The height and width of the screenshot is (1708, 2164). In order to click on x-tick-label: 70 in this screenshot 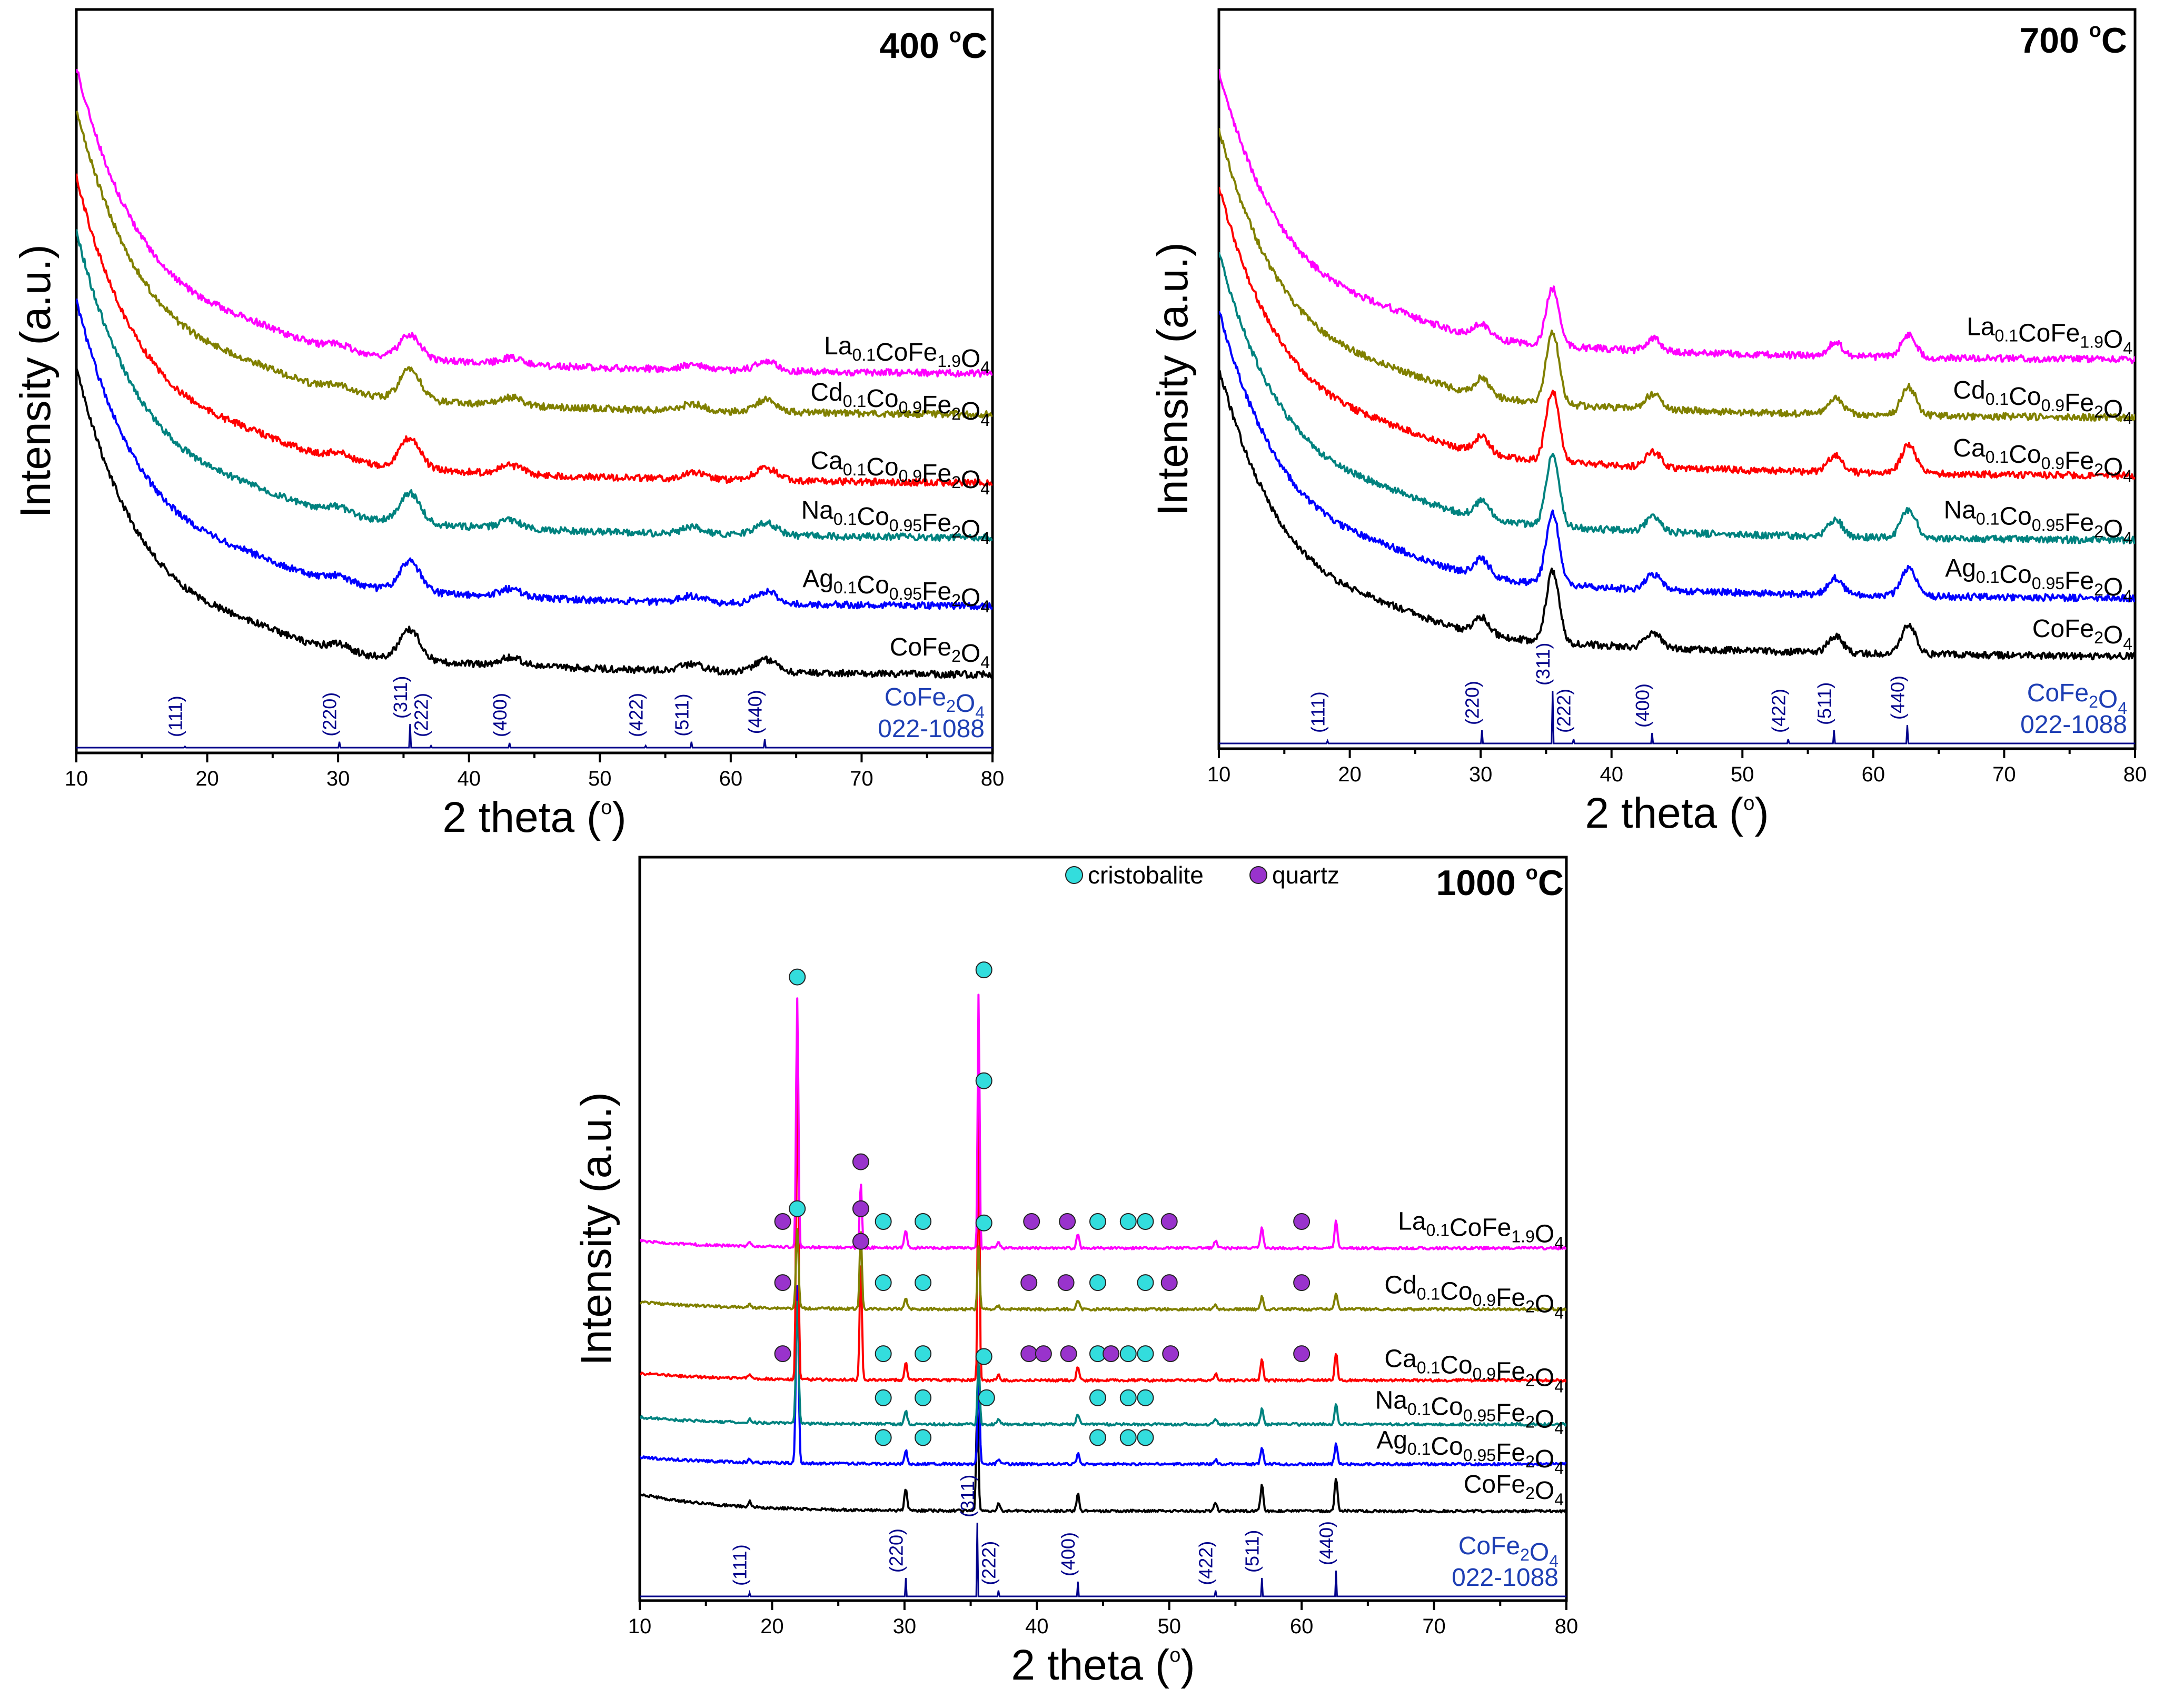, I will do `click(2004, 775)`.